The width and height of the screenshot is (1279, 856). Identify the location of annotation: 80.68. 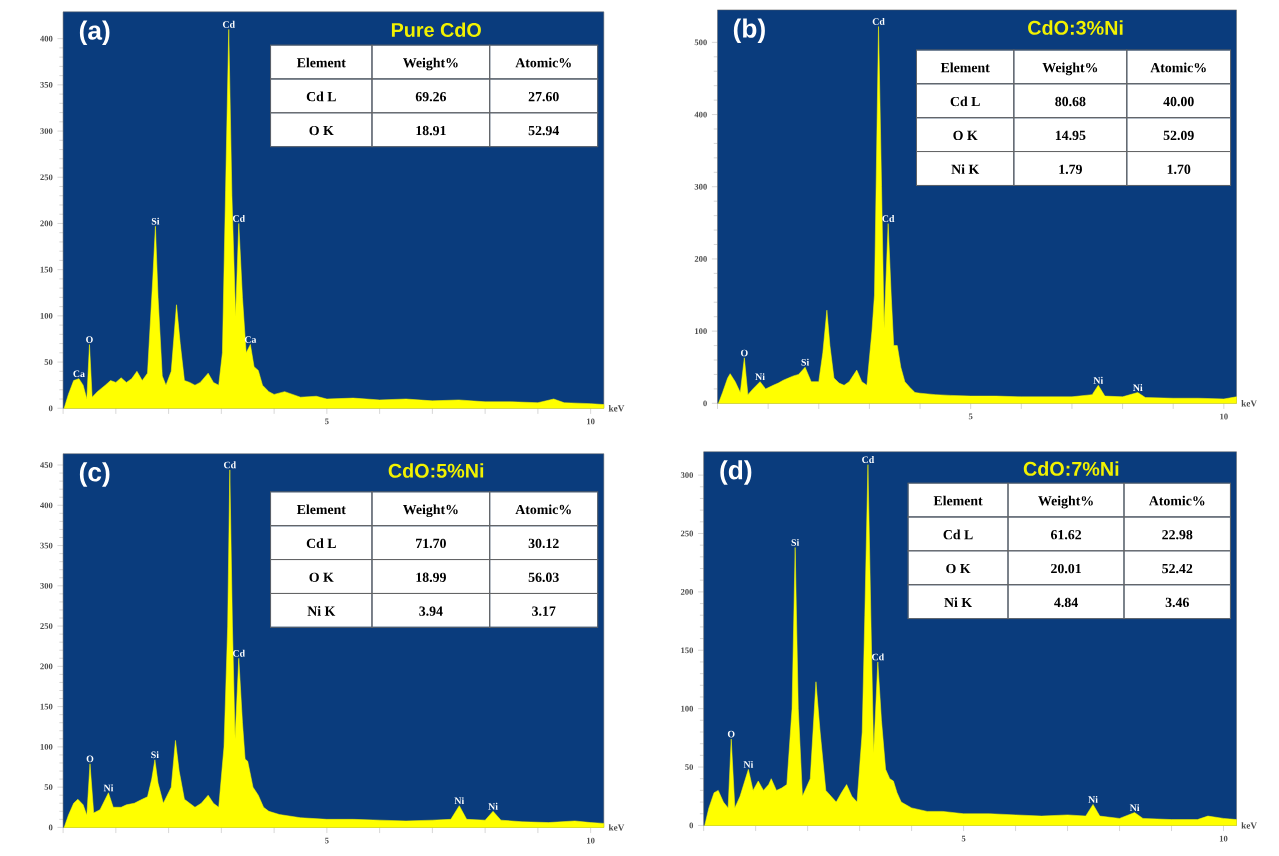
(1070, 101).